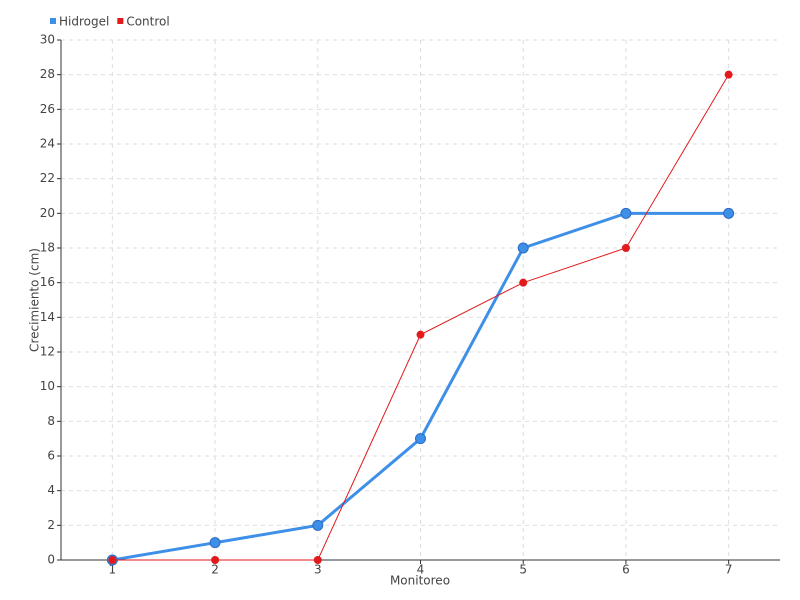  Describe the element at coordinates (626, 570) in the screenshot. I see `x-tick-label: 6` at that location.